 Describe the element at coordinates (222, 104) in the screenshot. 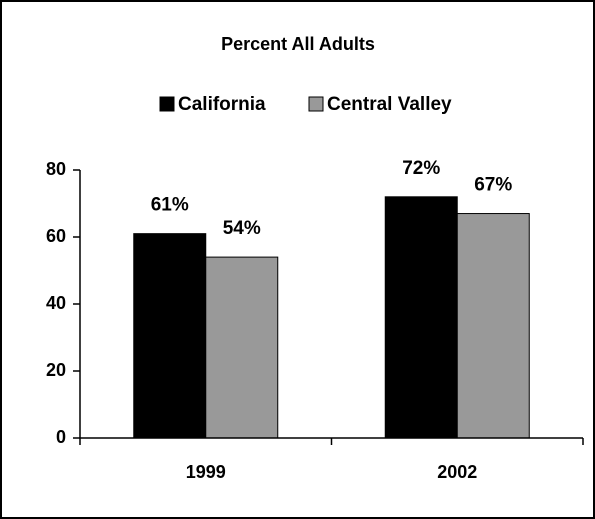

I see `legend-label: California` at that location.